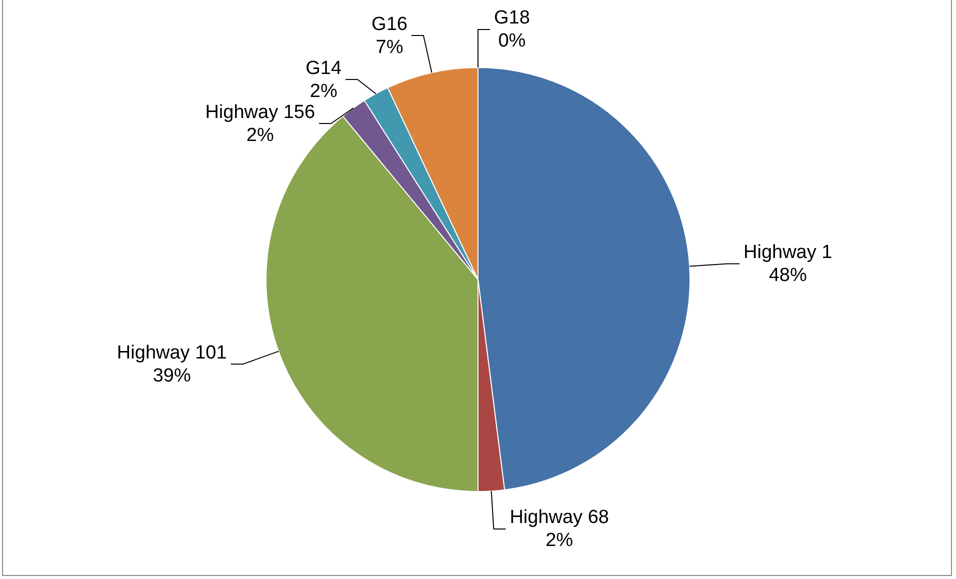 The height and width of the screenshot is (579, 956). I want to click on slice-label: Highway 101, so click(171, 353).